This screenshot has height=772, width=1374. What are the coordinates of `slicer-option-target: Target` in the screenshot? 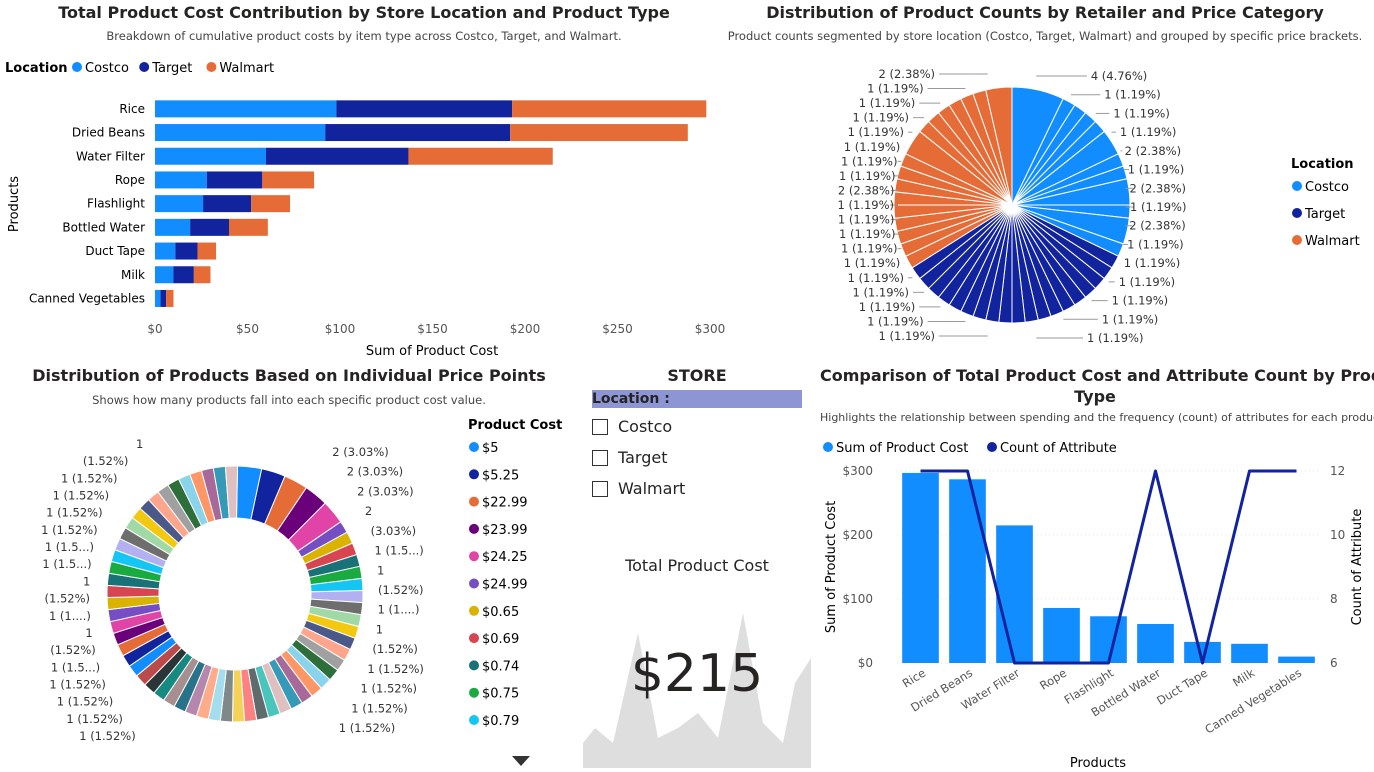 It's located at (697, 457).